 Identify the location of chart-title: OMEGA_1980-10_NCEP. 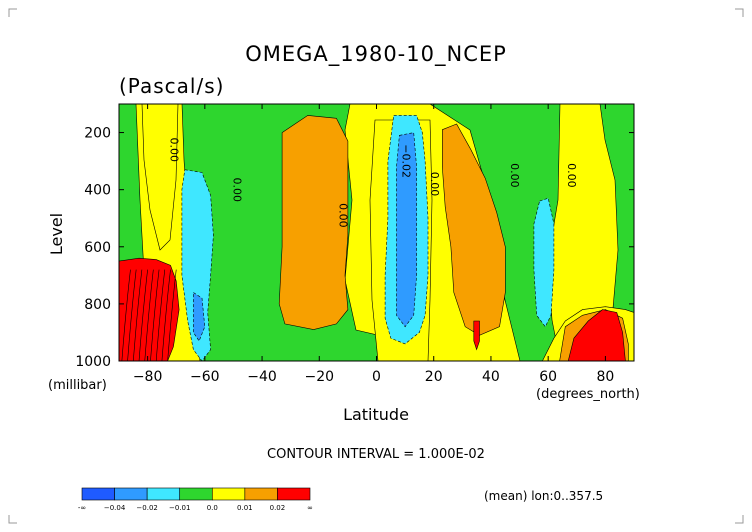
(376, 54).